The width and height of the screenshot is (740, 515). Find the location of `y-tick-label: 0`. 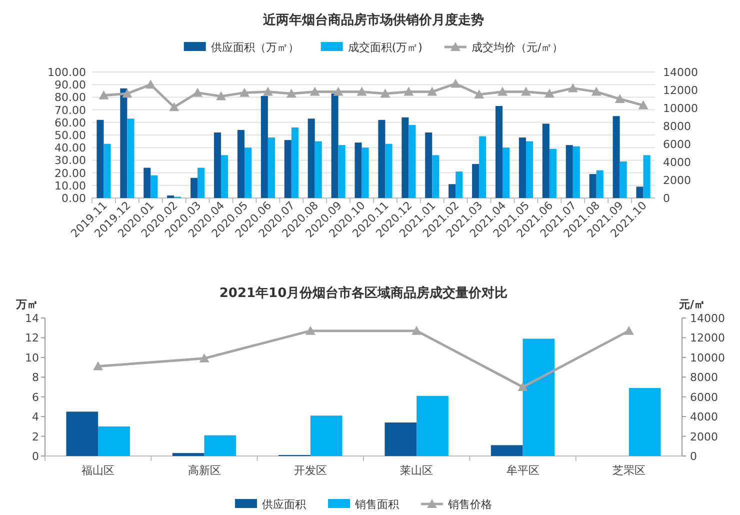

y-tick-label: 0 is located at coordinates (35, 456).